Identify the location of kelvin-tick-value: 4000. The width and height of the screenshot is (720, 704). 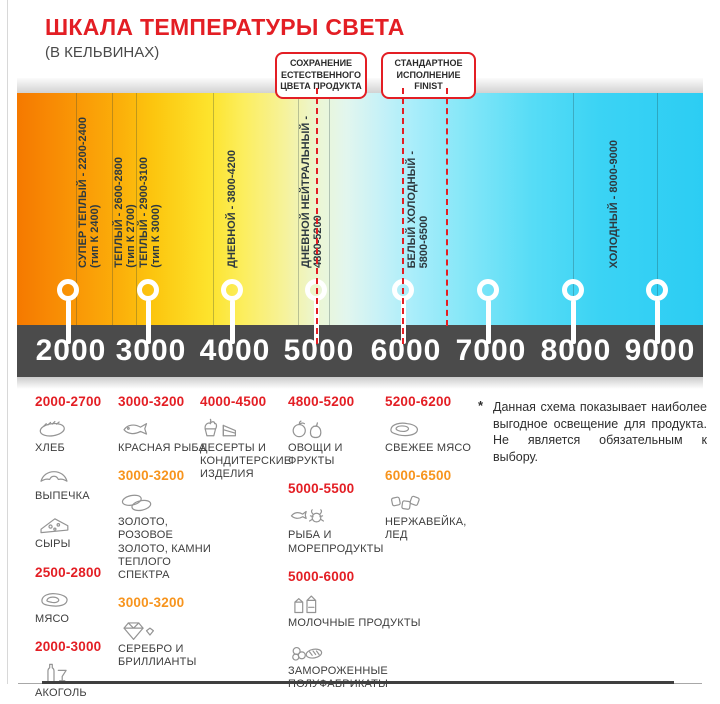
(235, 350).